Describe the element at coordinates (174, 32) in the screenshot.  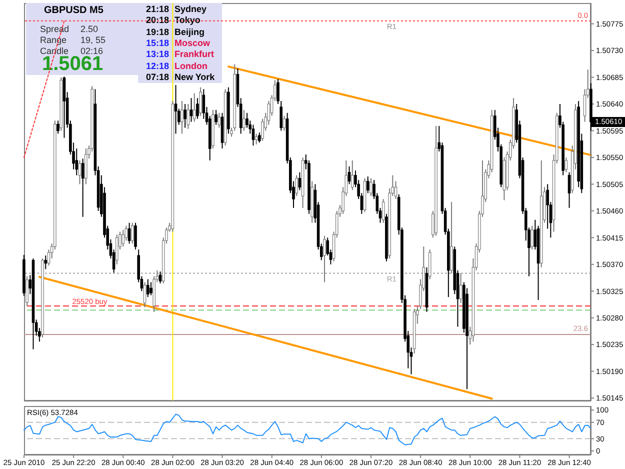
I see `annotation: 19:18 Beijing` at that location.